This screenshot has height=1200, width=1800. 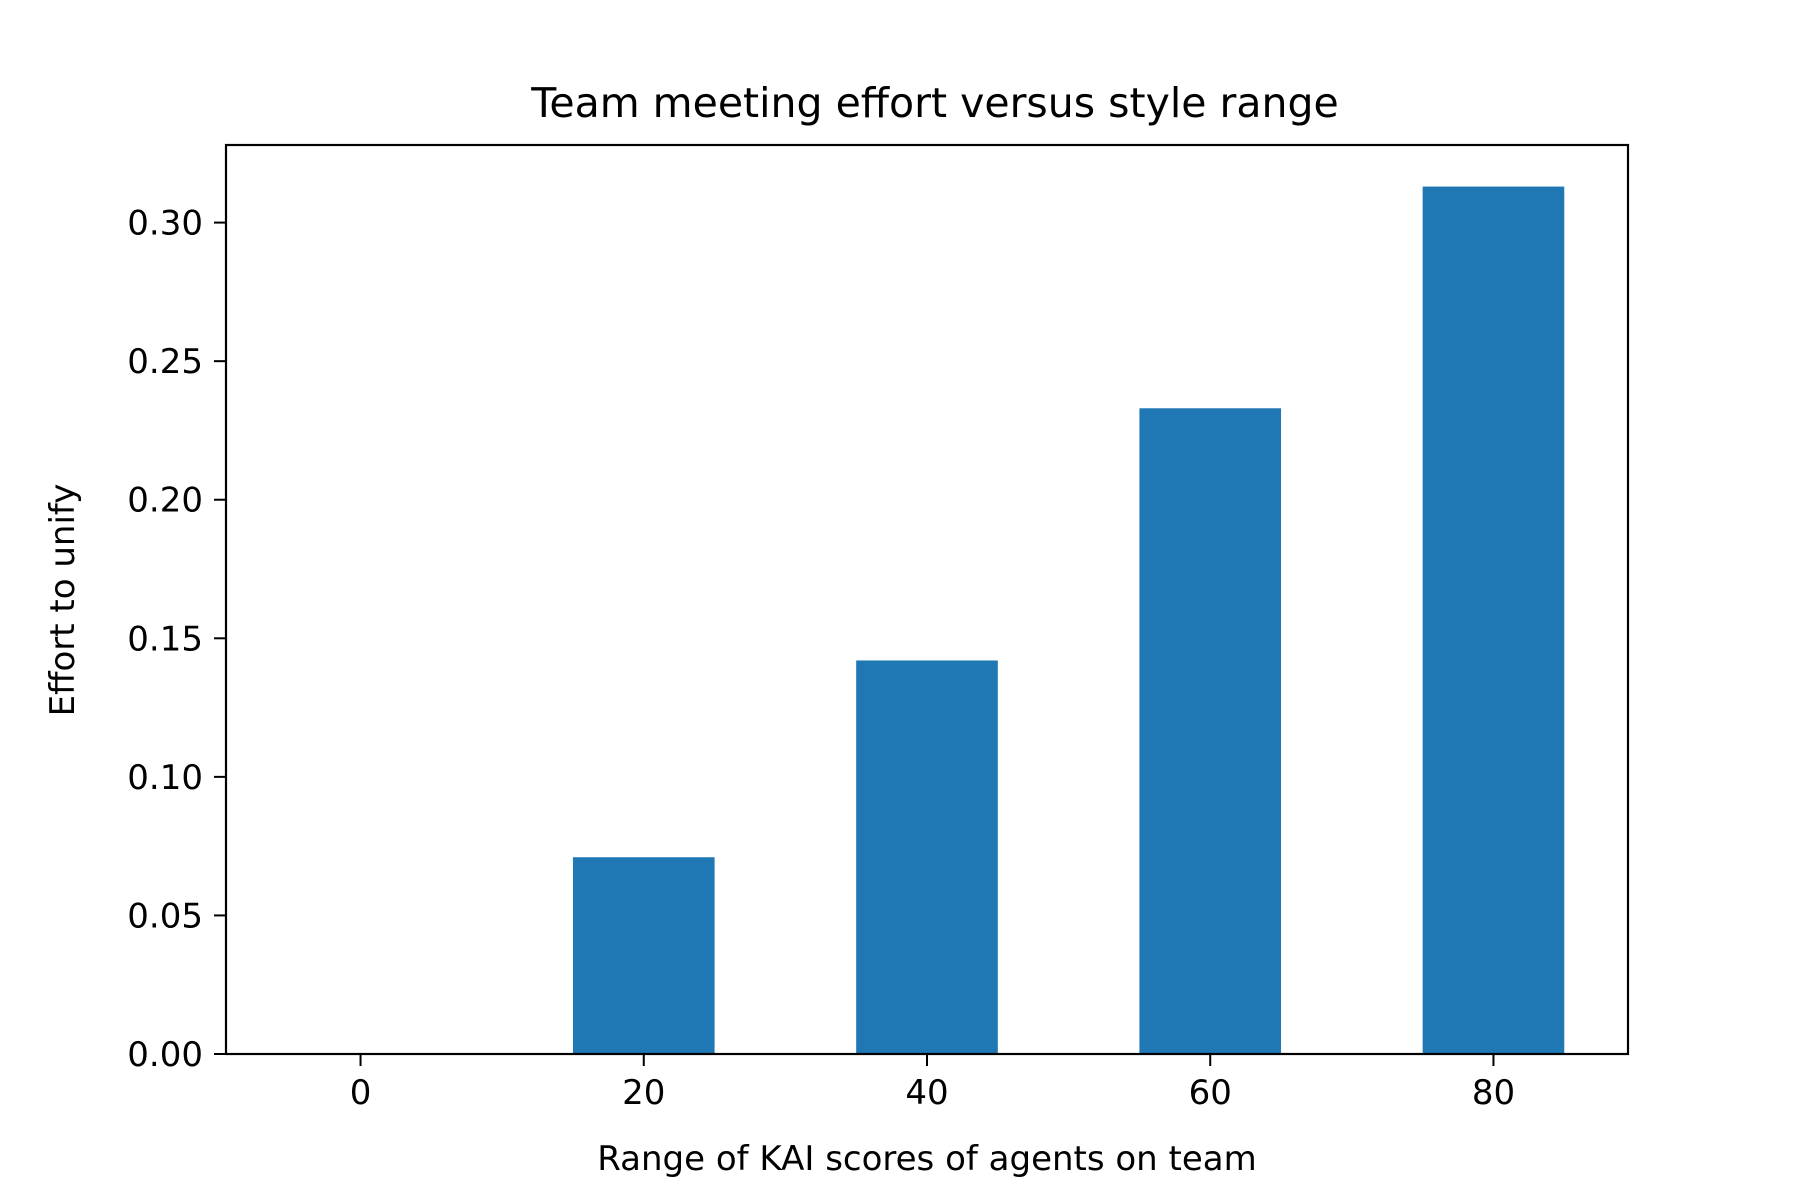 What do you see at coordinates (165, 501) in the screenshot?
I see `y-tick-label: 0.20` at bounding box center [165, 501].